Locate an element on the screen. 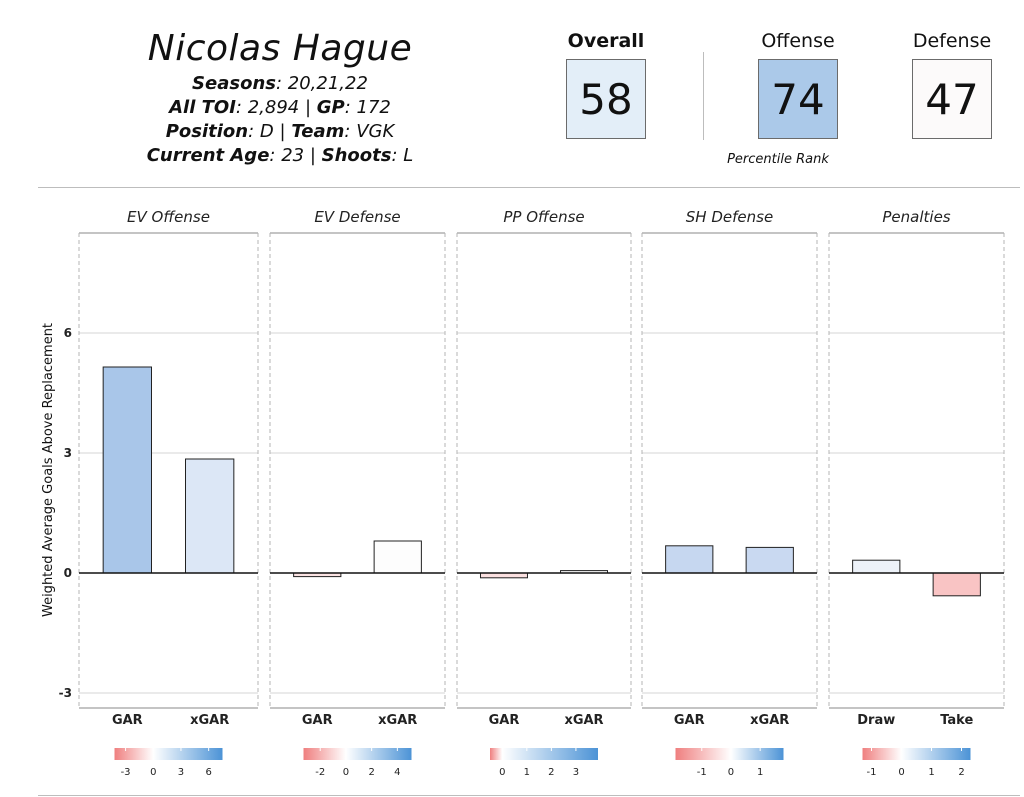  player-name: Nicolas Hague is located at coordinates (280, 48).